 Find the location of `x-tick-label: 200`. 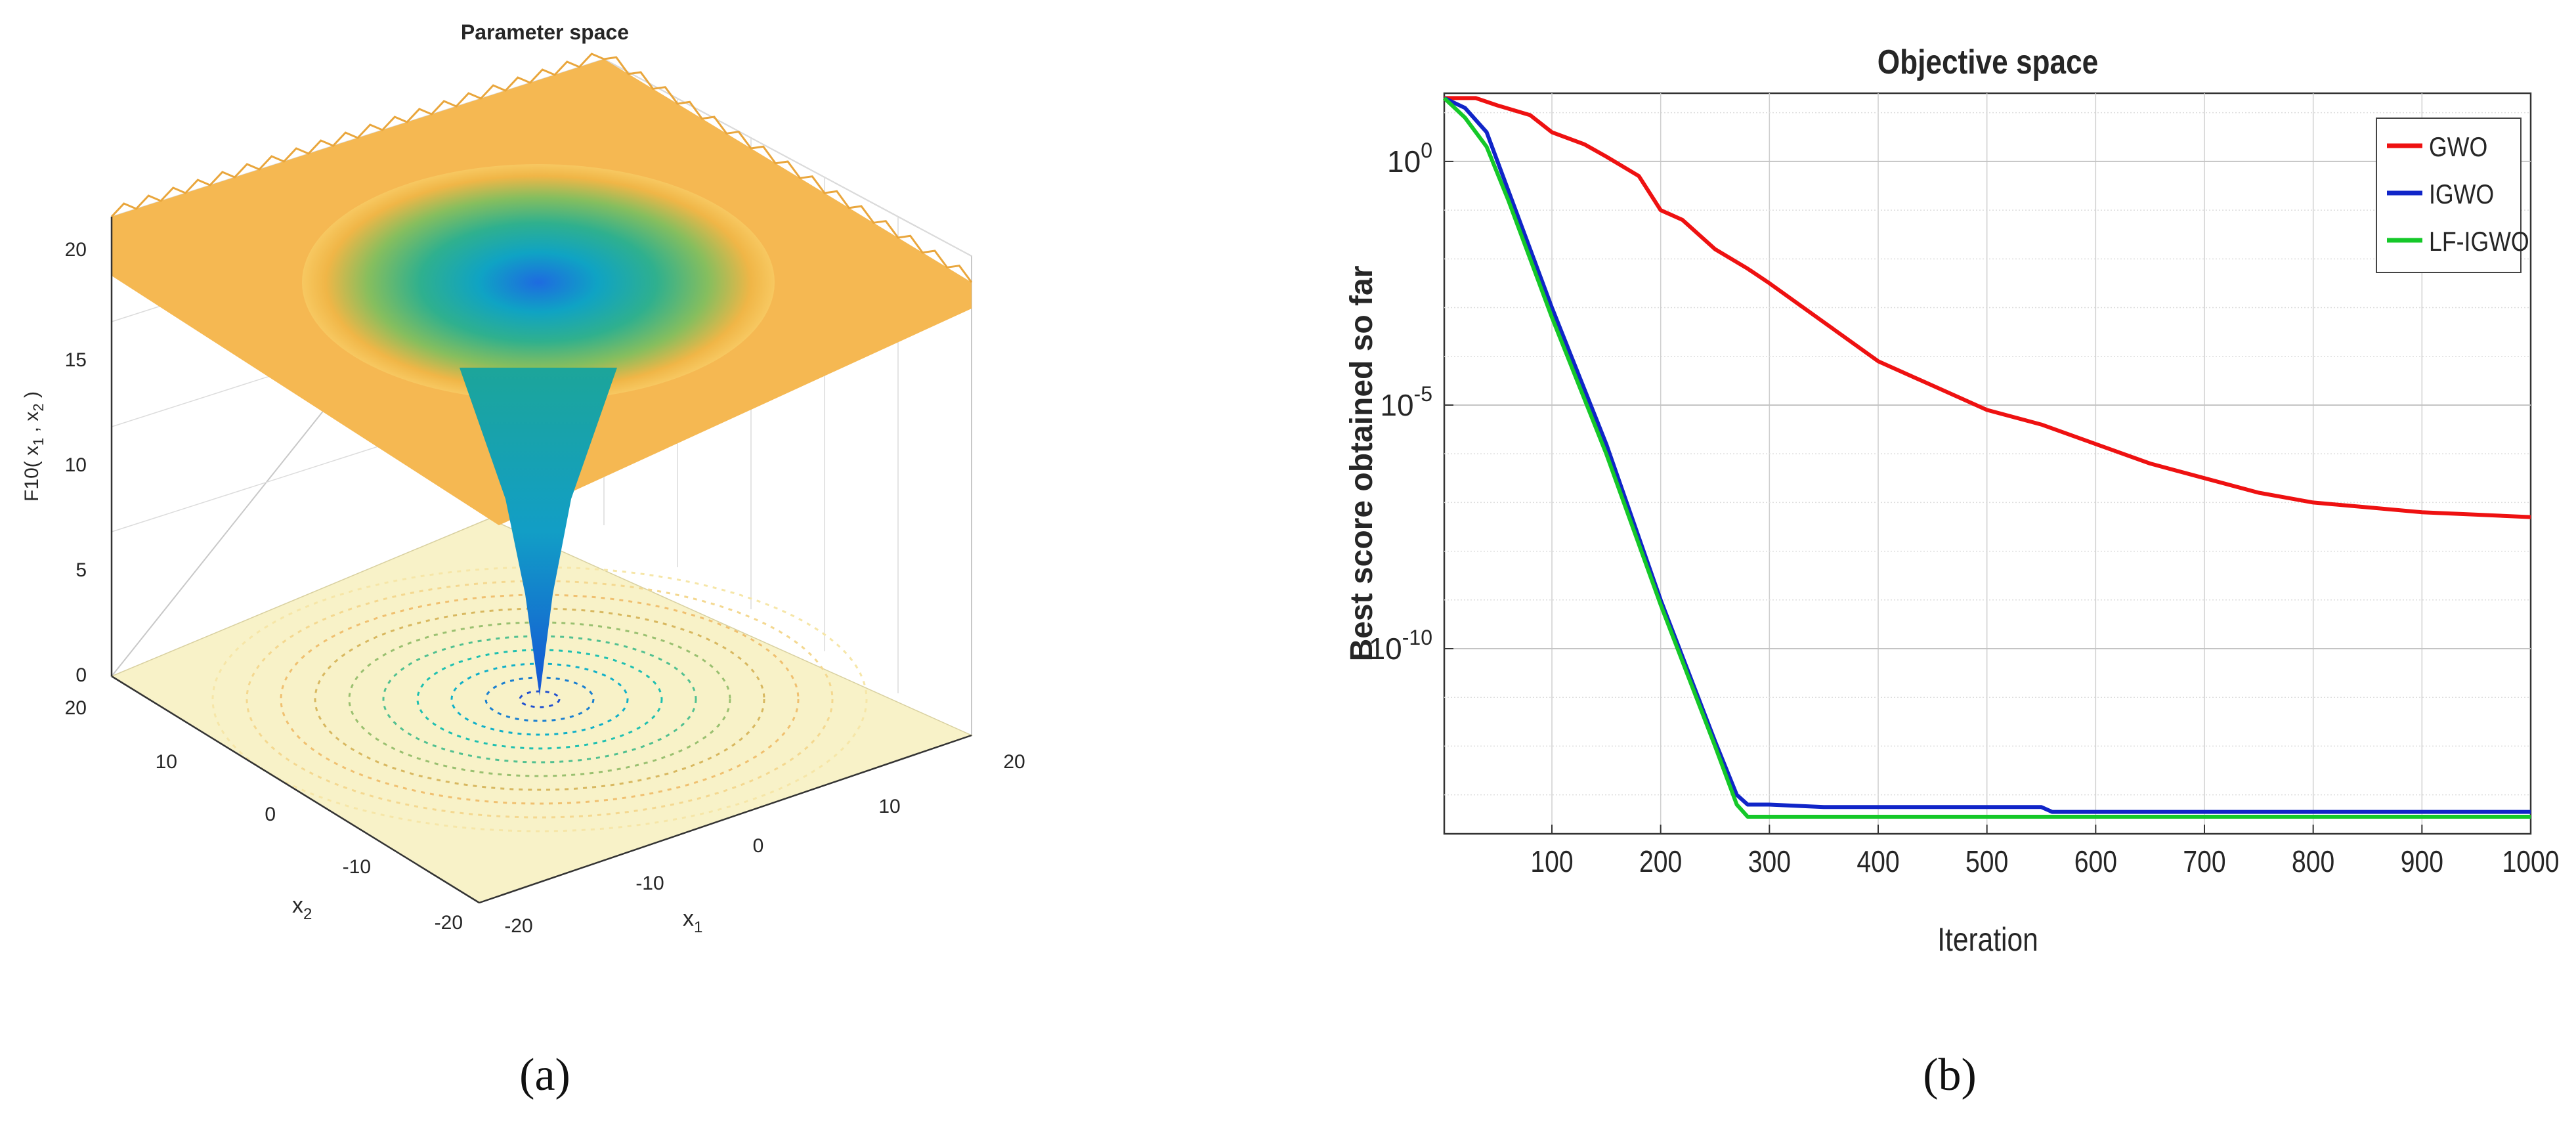

x-tick-label: 200 is located at coordinates (1660, 862).